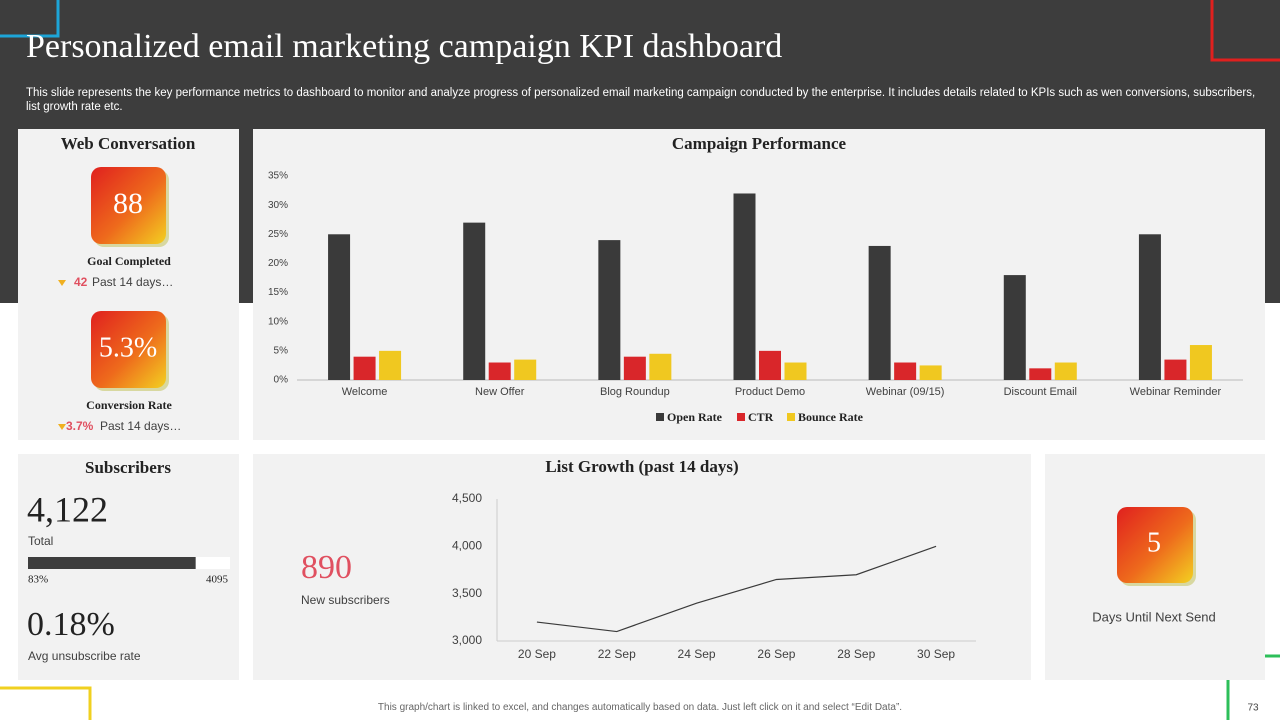 The image size is (1280, 720). I want to click on y-tick-label: 3,500, so click(467, 593).